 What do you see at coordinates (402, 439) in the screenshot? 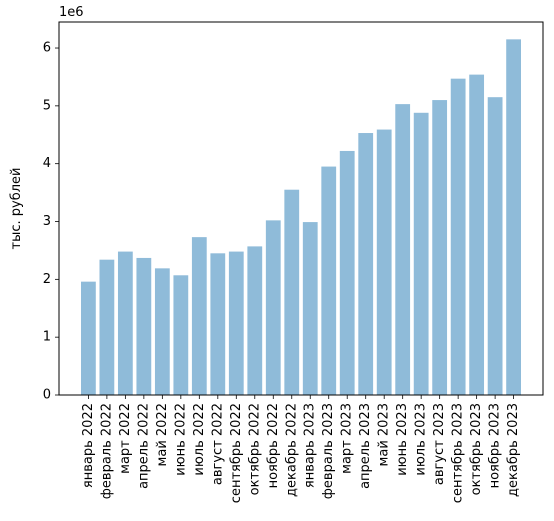
I see `x-tick-label: июнь 2023` at bounding box center [402, 439].